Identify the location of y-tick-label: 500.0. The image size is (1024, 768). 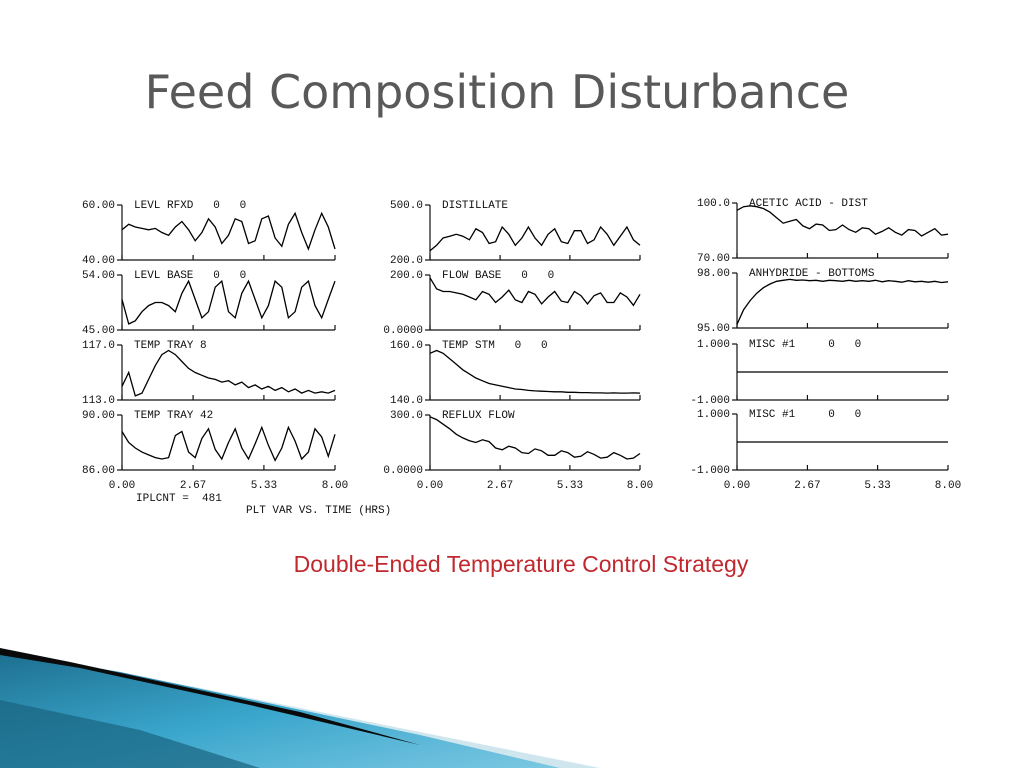
(406, 206).